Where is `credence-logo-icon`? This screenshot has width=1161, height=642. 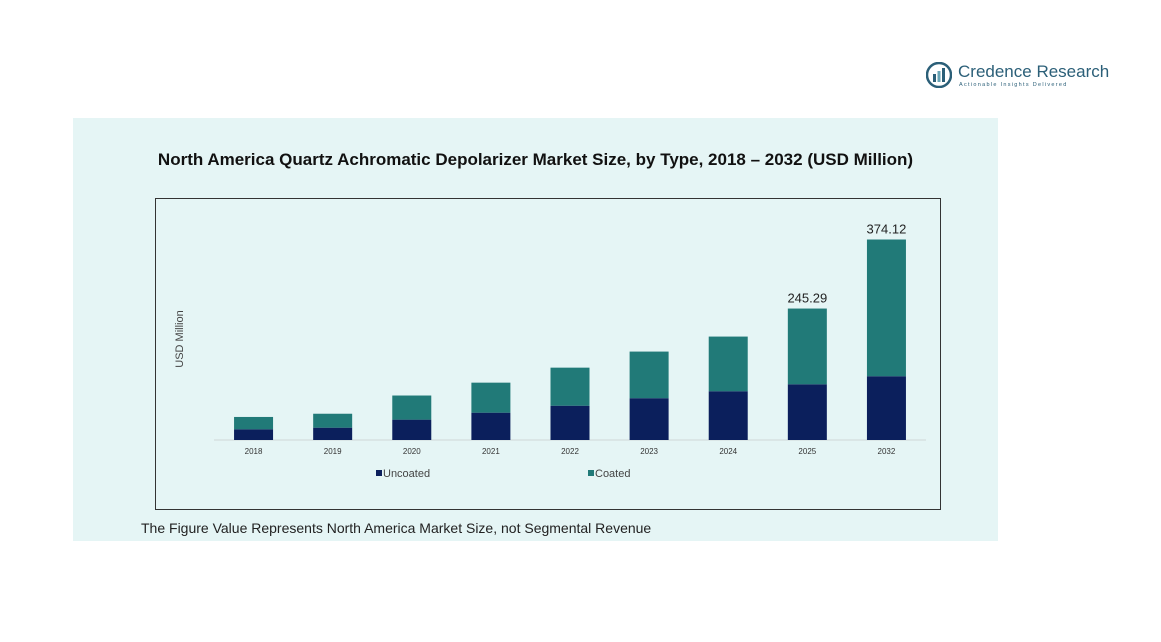 credence-logo-icon is located at coordinates (939, 75).